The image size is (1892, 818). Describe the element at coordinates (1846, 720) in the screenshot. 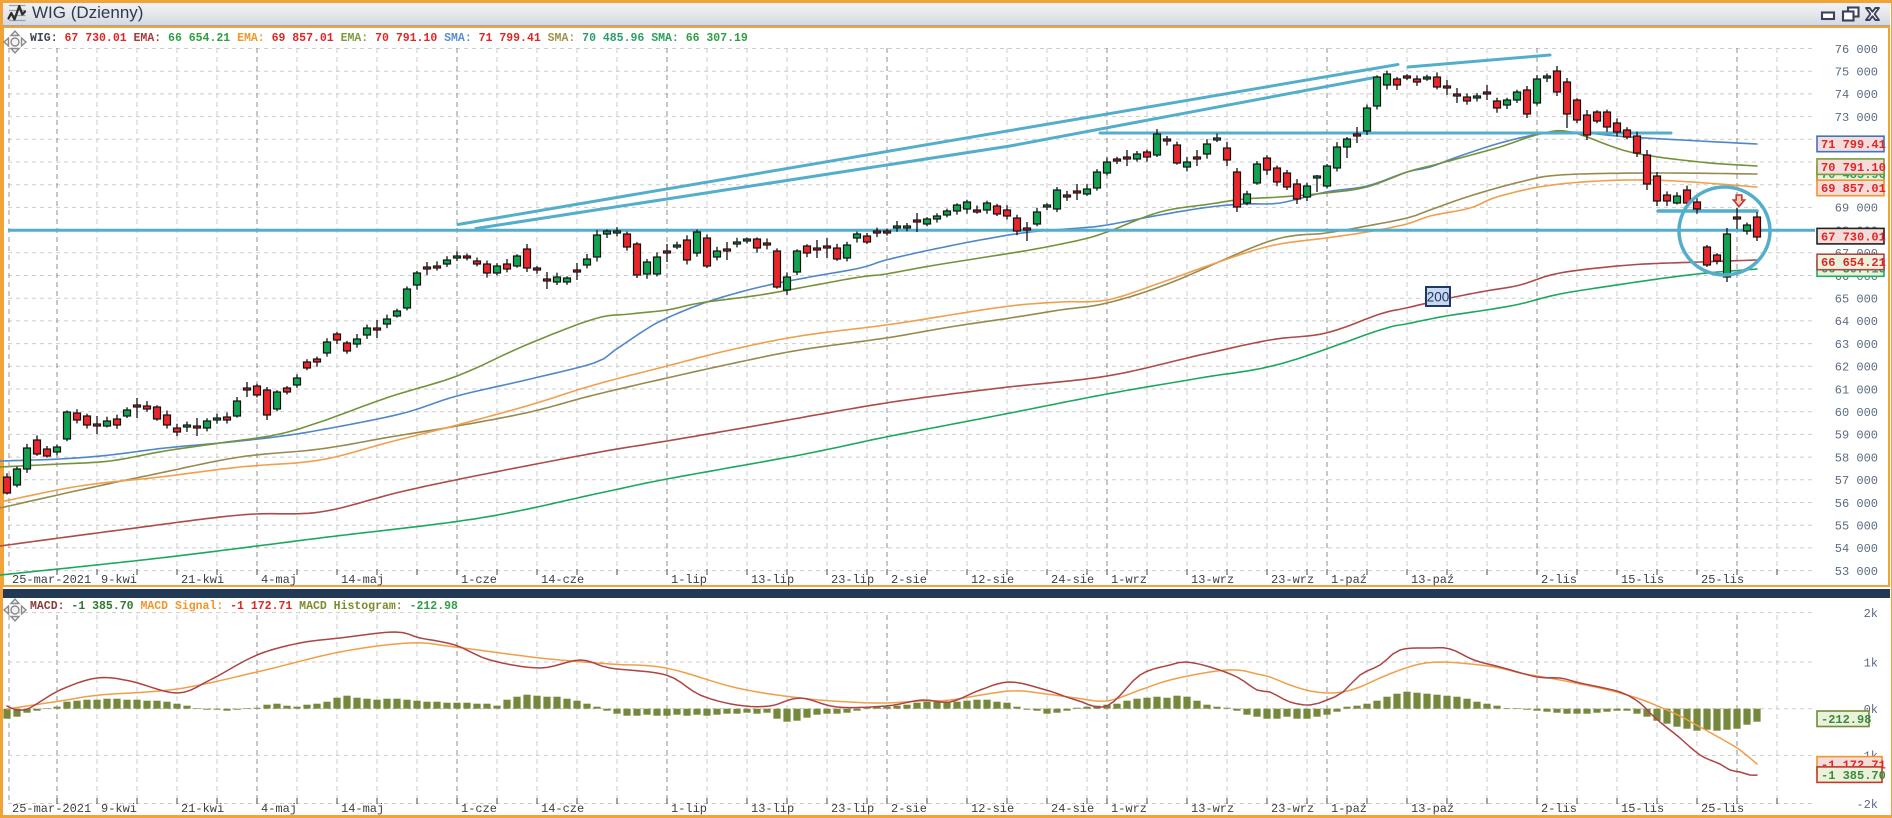

I see `svg-text: -212.98` at that location.